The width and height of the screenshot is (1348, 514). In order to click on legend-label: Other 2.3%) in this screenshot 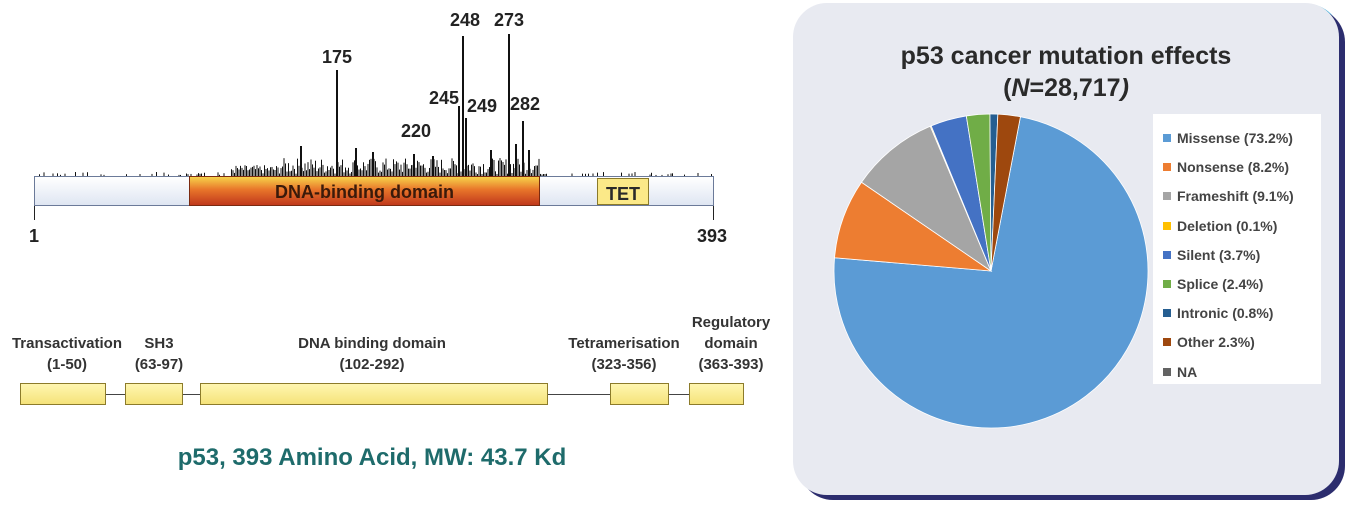, I will do `click(1216, 342)`.